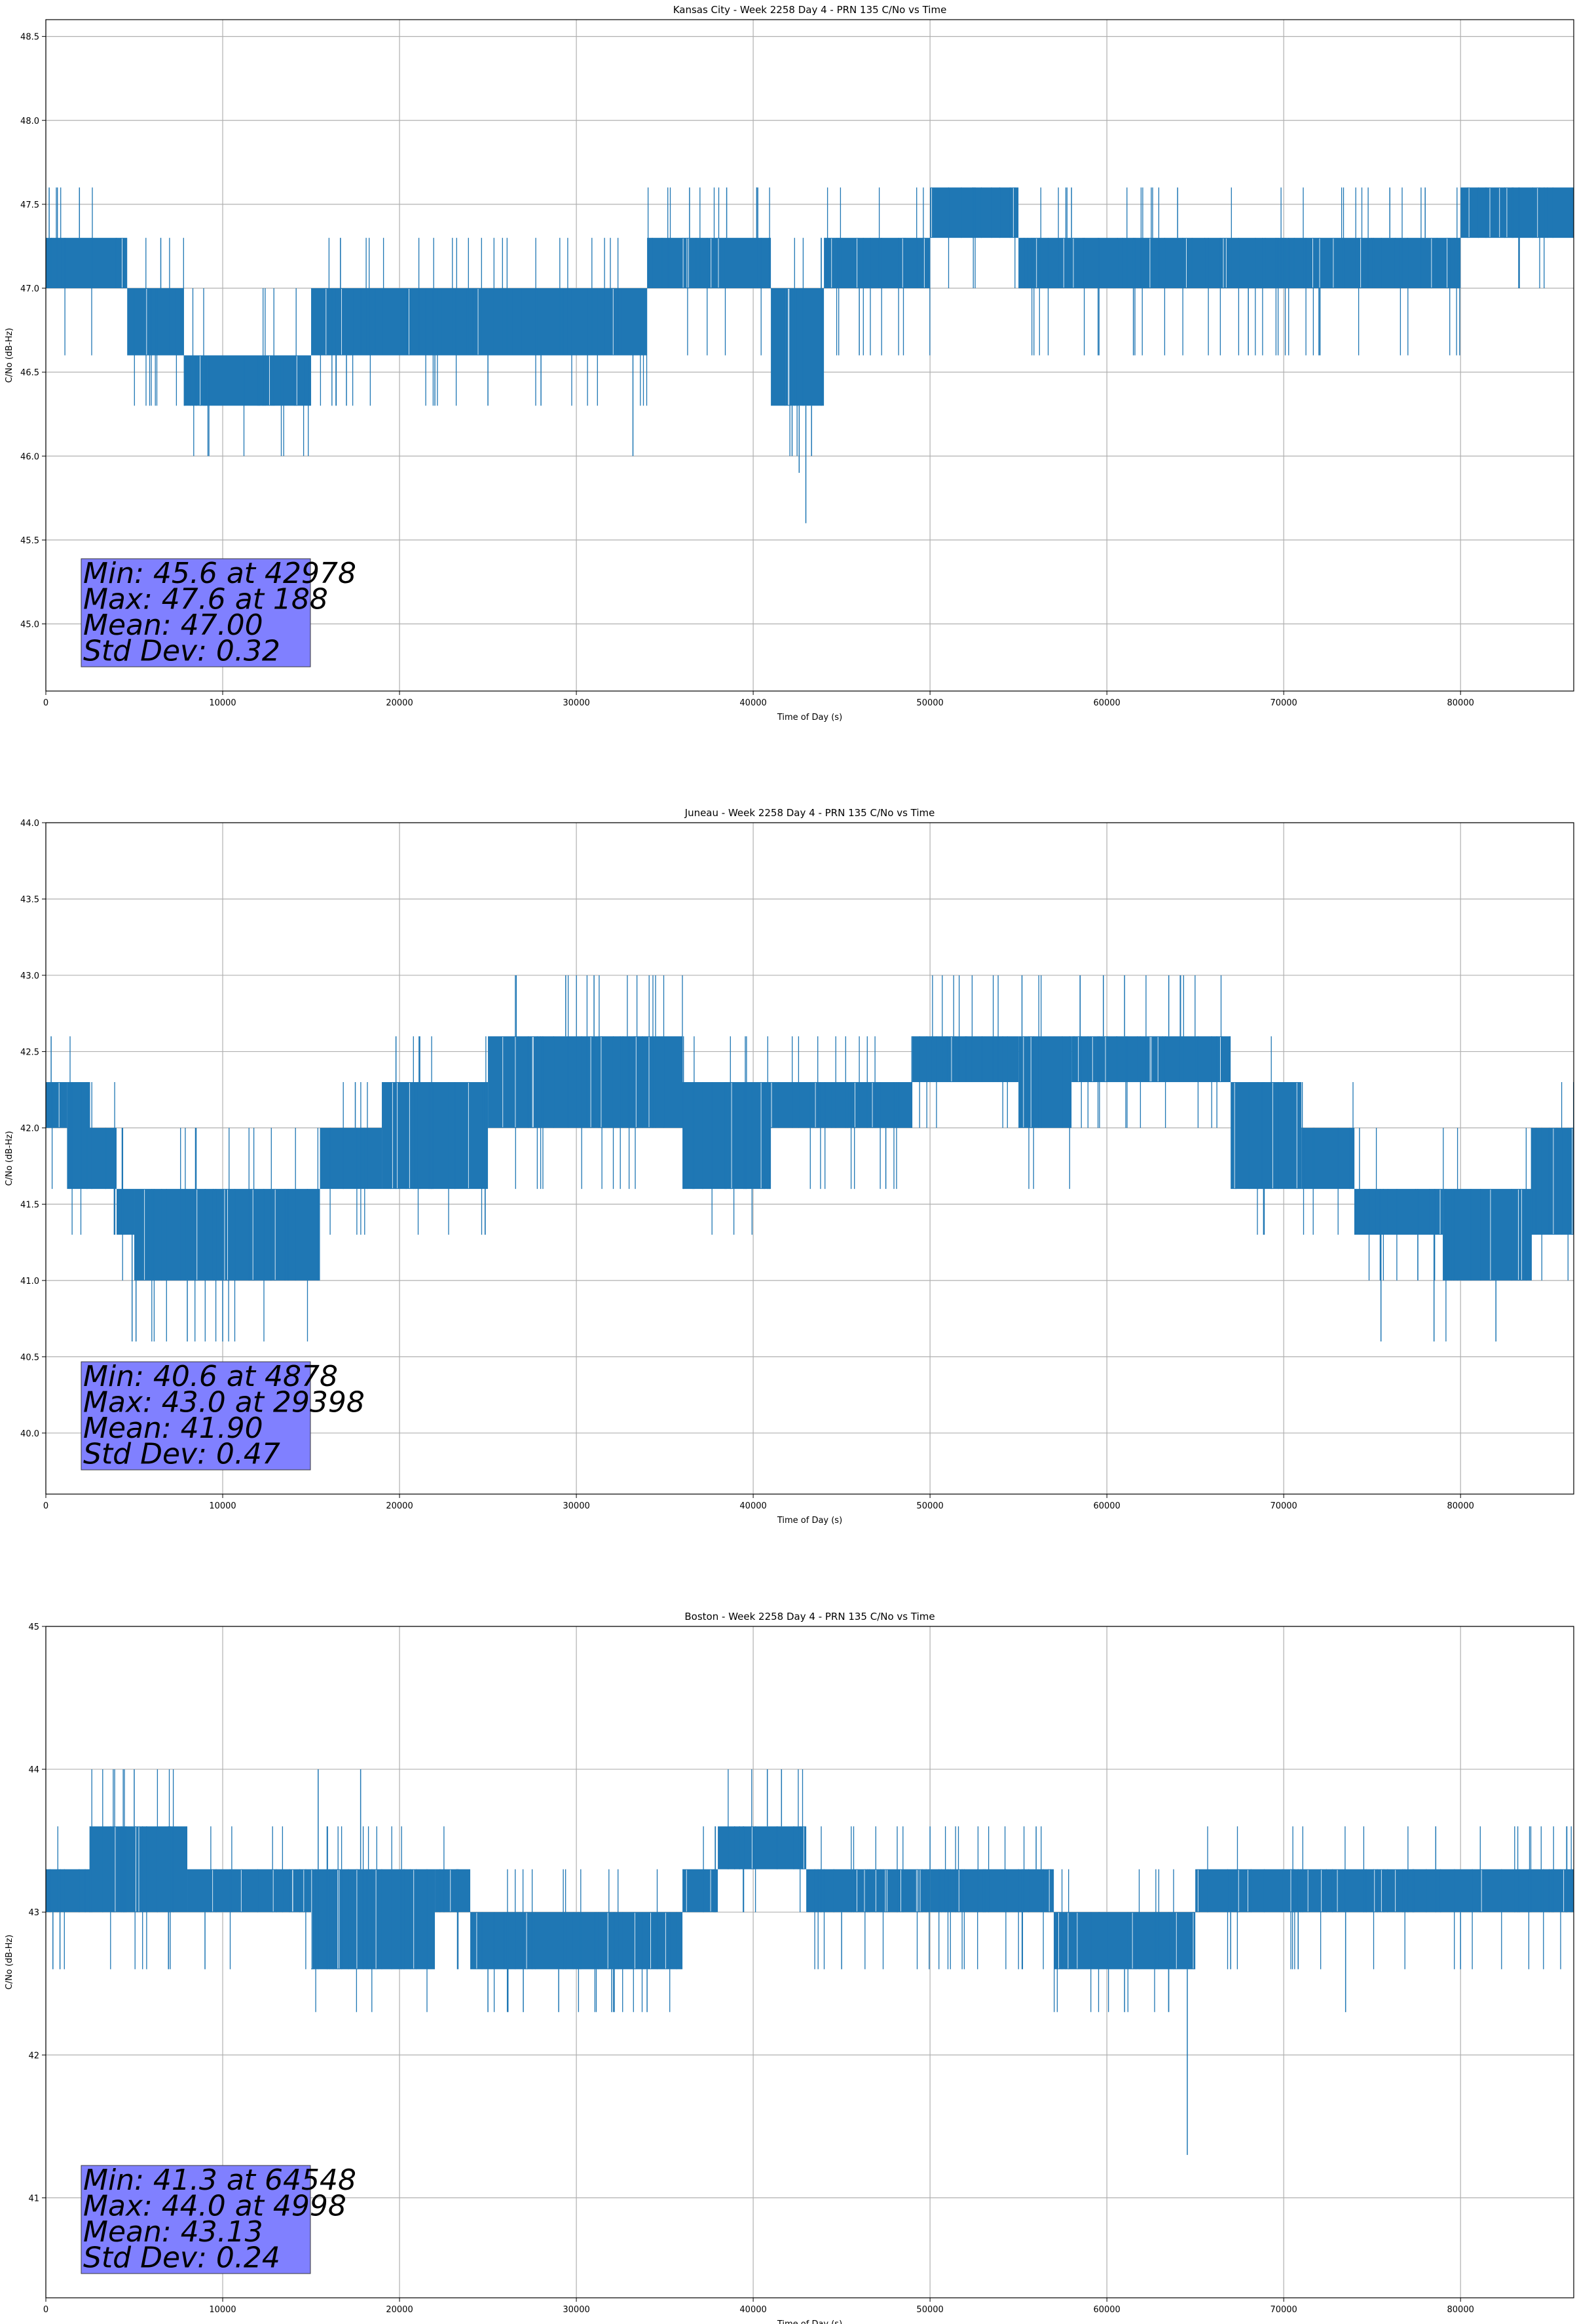 Image resolution: width=1577 pixels, height=2324 pixels. Describe the element at coordinates (219, 573) in the screenshot. I see `stats-line: Min: 45.6 at 42978` at that location.